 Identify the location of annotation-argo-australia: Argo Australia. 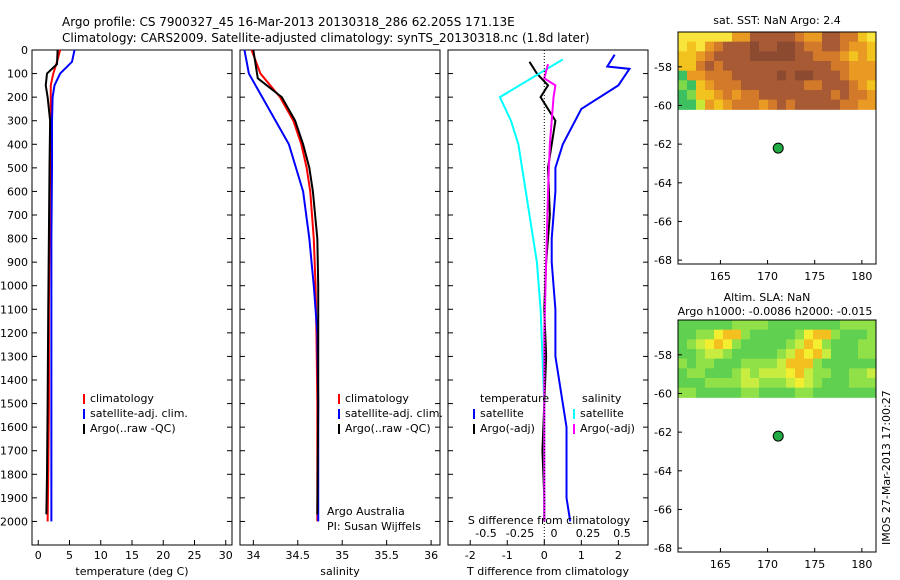
(366, 511).